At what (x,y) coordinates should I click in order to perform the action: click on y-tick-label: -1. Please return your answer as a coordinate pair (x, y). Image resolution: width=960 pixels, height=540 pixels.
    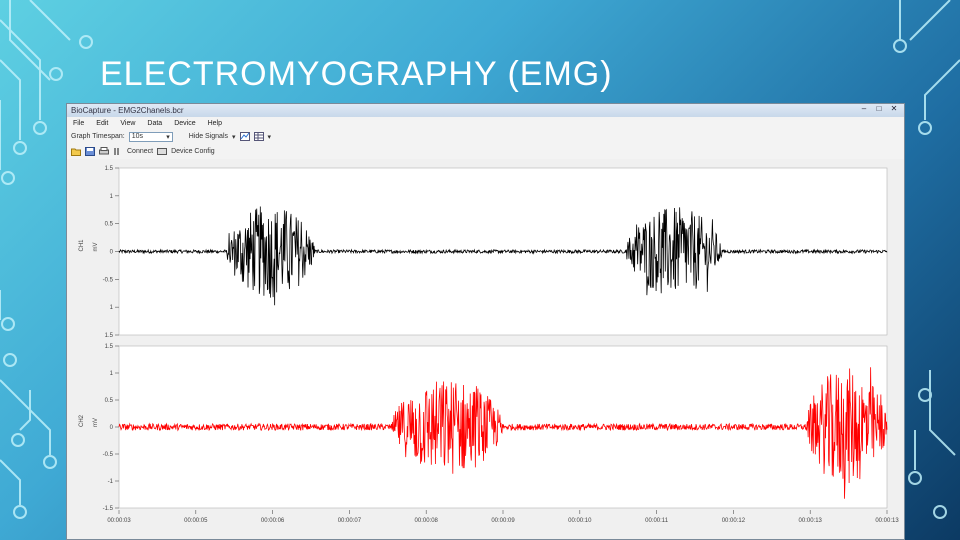
    Looking at the image, I should click on (111, 482).